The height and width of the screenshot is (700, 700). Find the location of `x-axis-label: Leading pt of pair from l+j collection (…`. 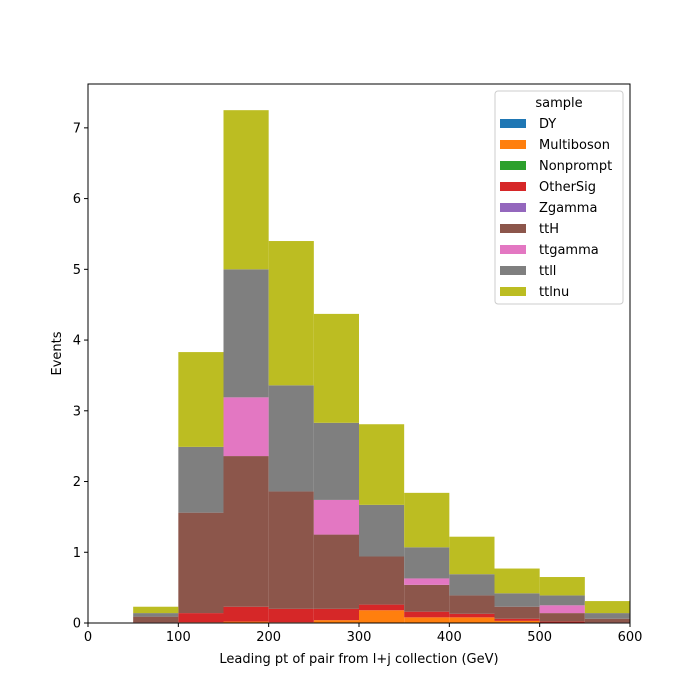

x-axis-label: Leading pt of pair from l+j collection (… is located at coordinates (358, 659).